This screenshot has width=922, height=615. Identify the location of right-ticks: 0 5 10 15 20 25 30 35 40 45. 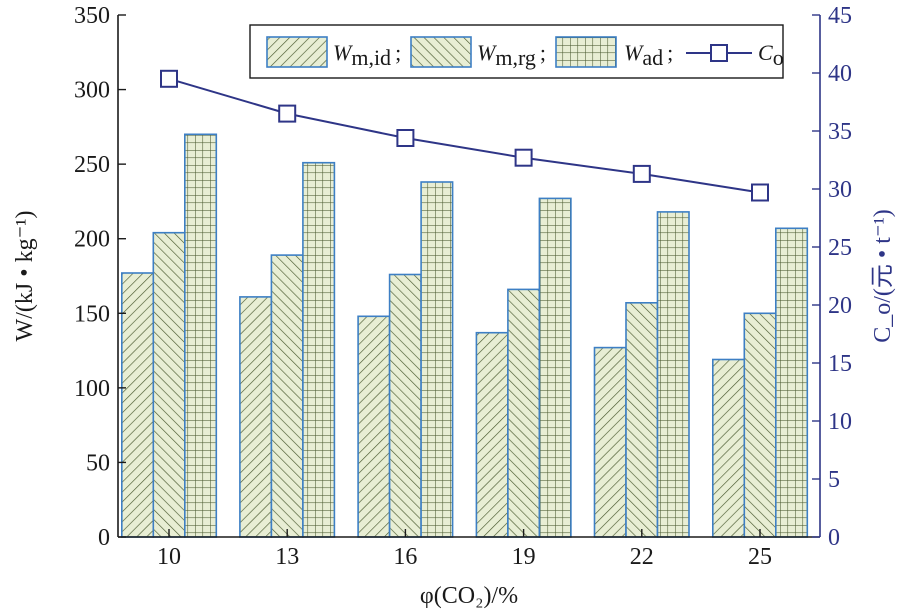
(832, 277).